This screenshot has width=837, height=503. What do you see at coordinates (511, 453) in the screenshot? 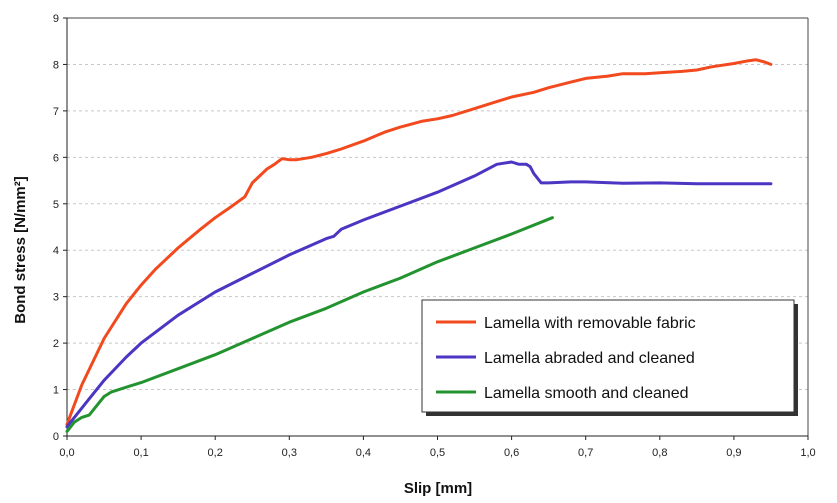
I see `x-tick-label: 0,6` at bounding box center [511, 453].